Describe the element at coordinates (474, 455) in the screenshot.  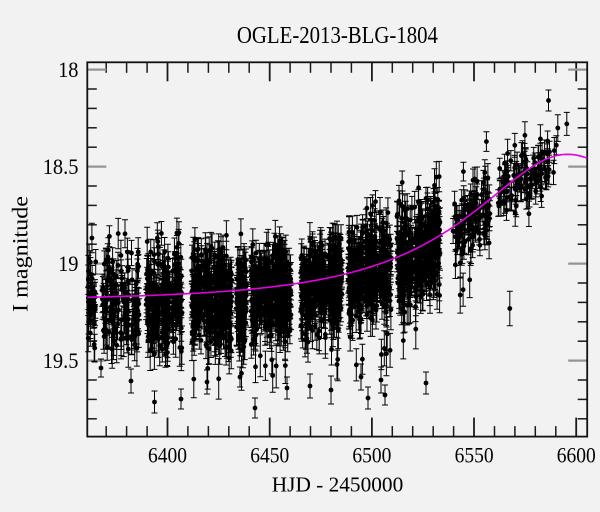
I see `svg-text: 6550` at that location.